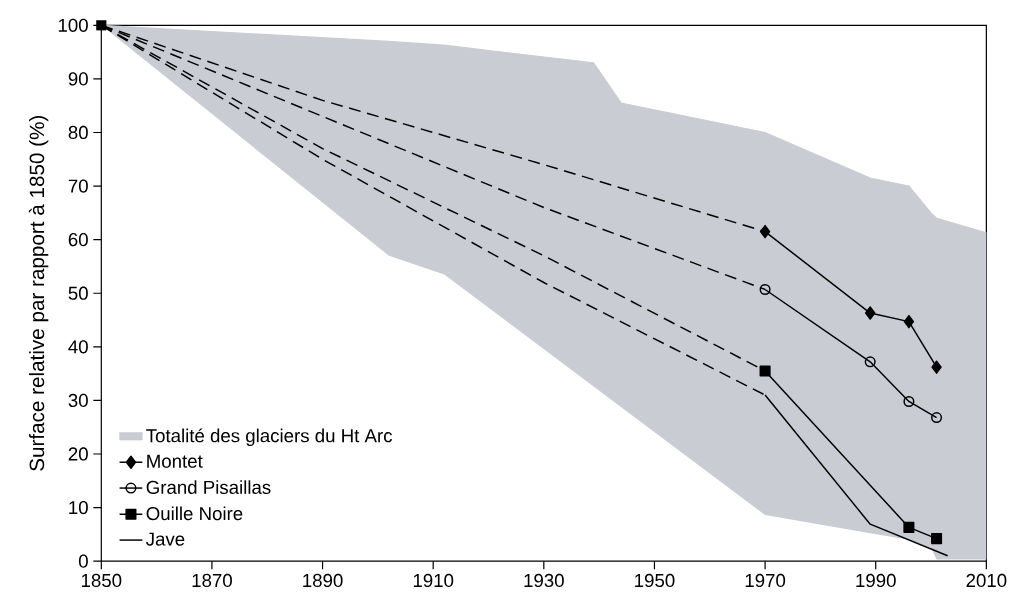 Image resolution: width=1021 pixels, height=609 pixels. What do you see at coordinates (38, 293) in the screenshot?
I see `y-axis-title: Surface relative par rapport à 1850 (%)` at bounding box center [38, 293].